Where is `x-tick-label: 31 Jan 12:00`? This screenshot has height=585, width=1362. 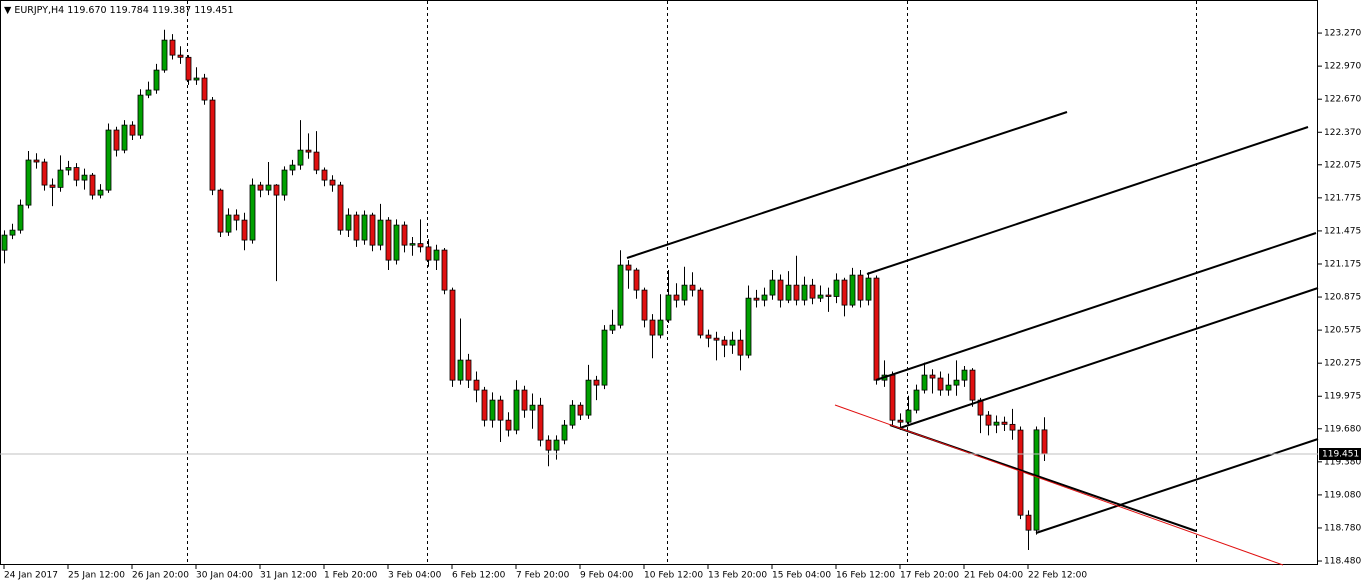
x-tick-label: 31 Jan 12:00 is located at coordinates (288, 576).